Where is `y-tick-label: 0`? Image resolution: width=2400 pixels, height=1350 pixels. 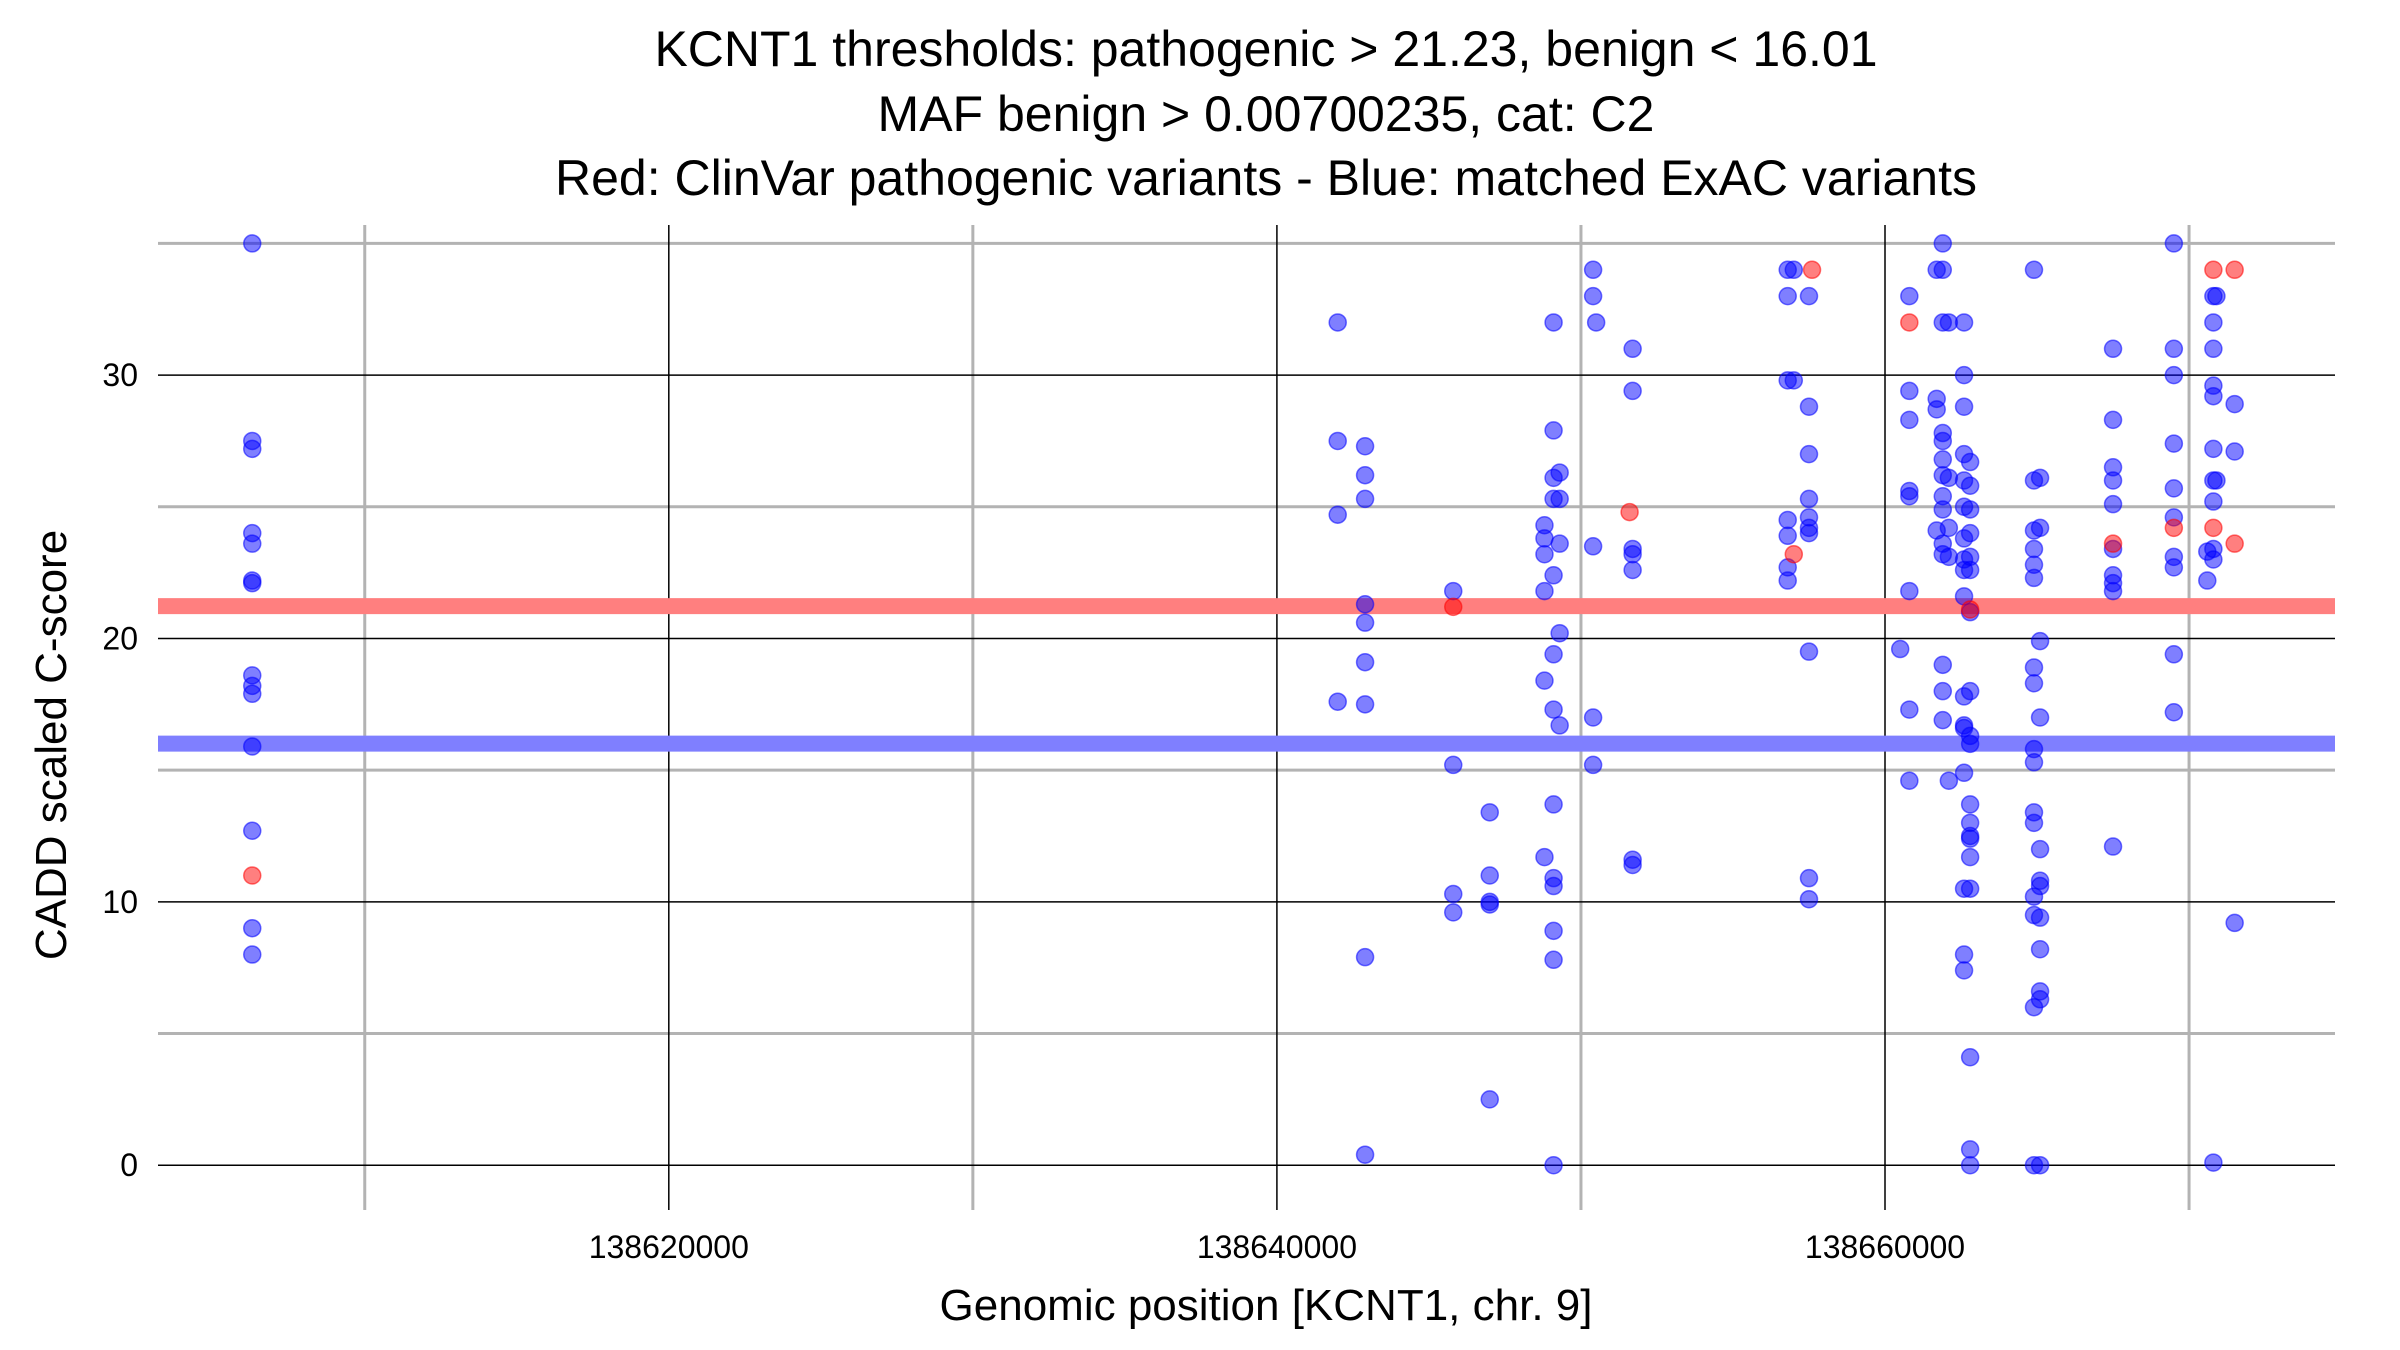
y-tick-label: 0 is located at coordinates (129, 1165).